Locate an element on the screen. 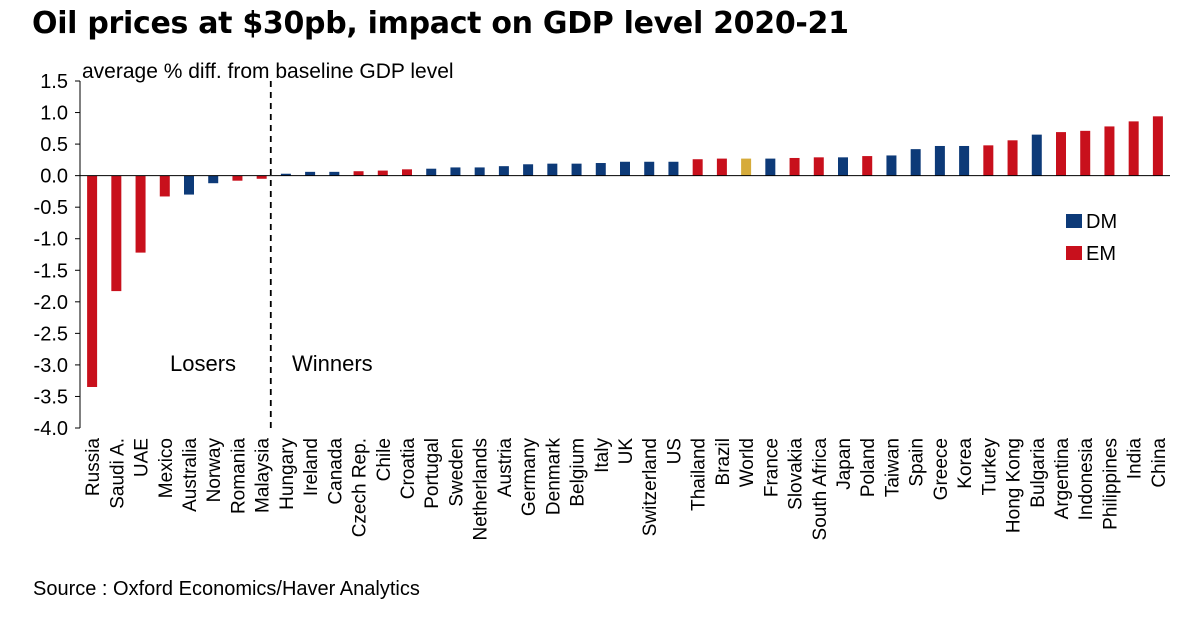 The image size is (1200, 619). bar-taiwan is located at coordinates (891, 165).